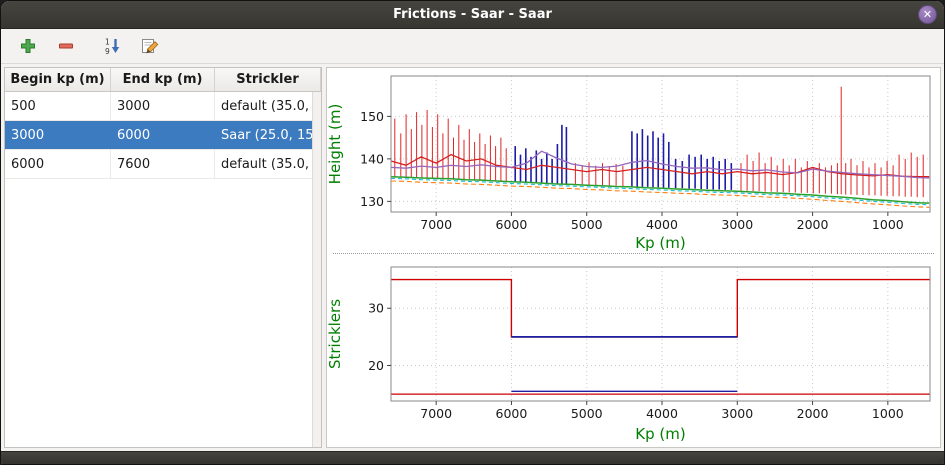 The image size is (945, 465). Describe the element at coordinates (335, 334) in the screenshot. I see `svg-text: Stricklers` at that location.